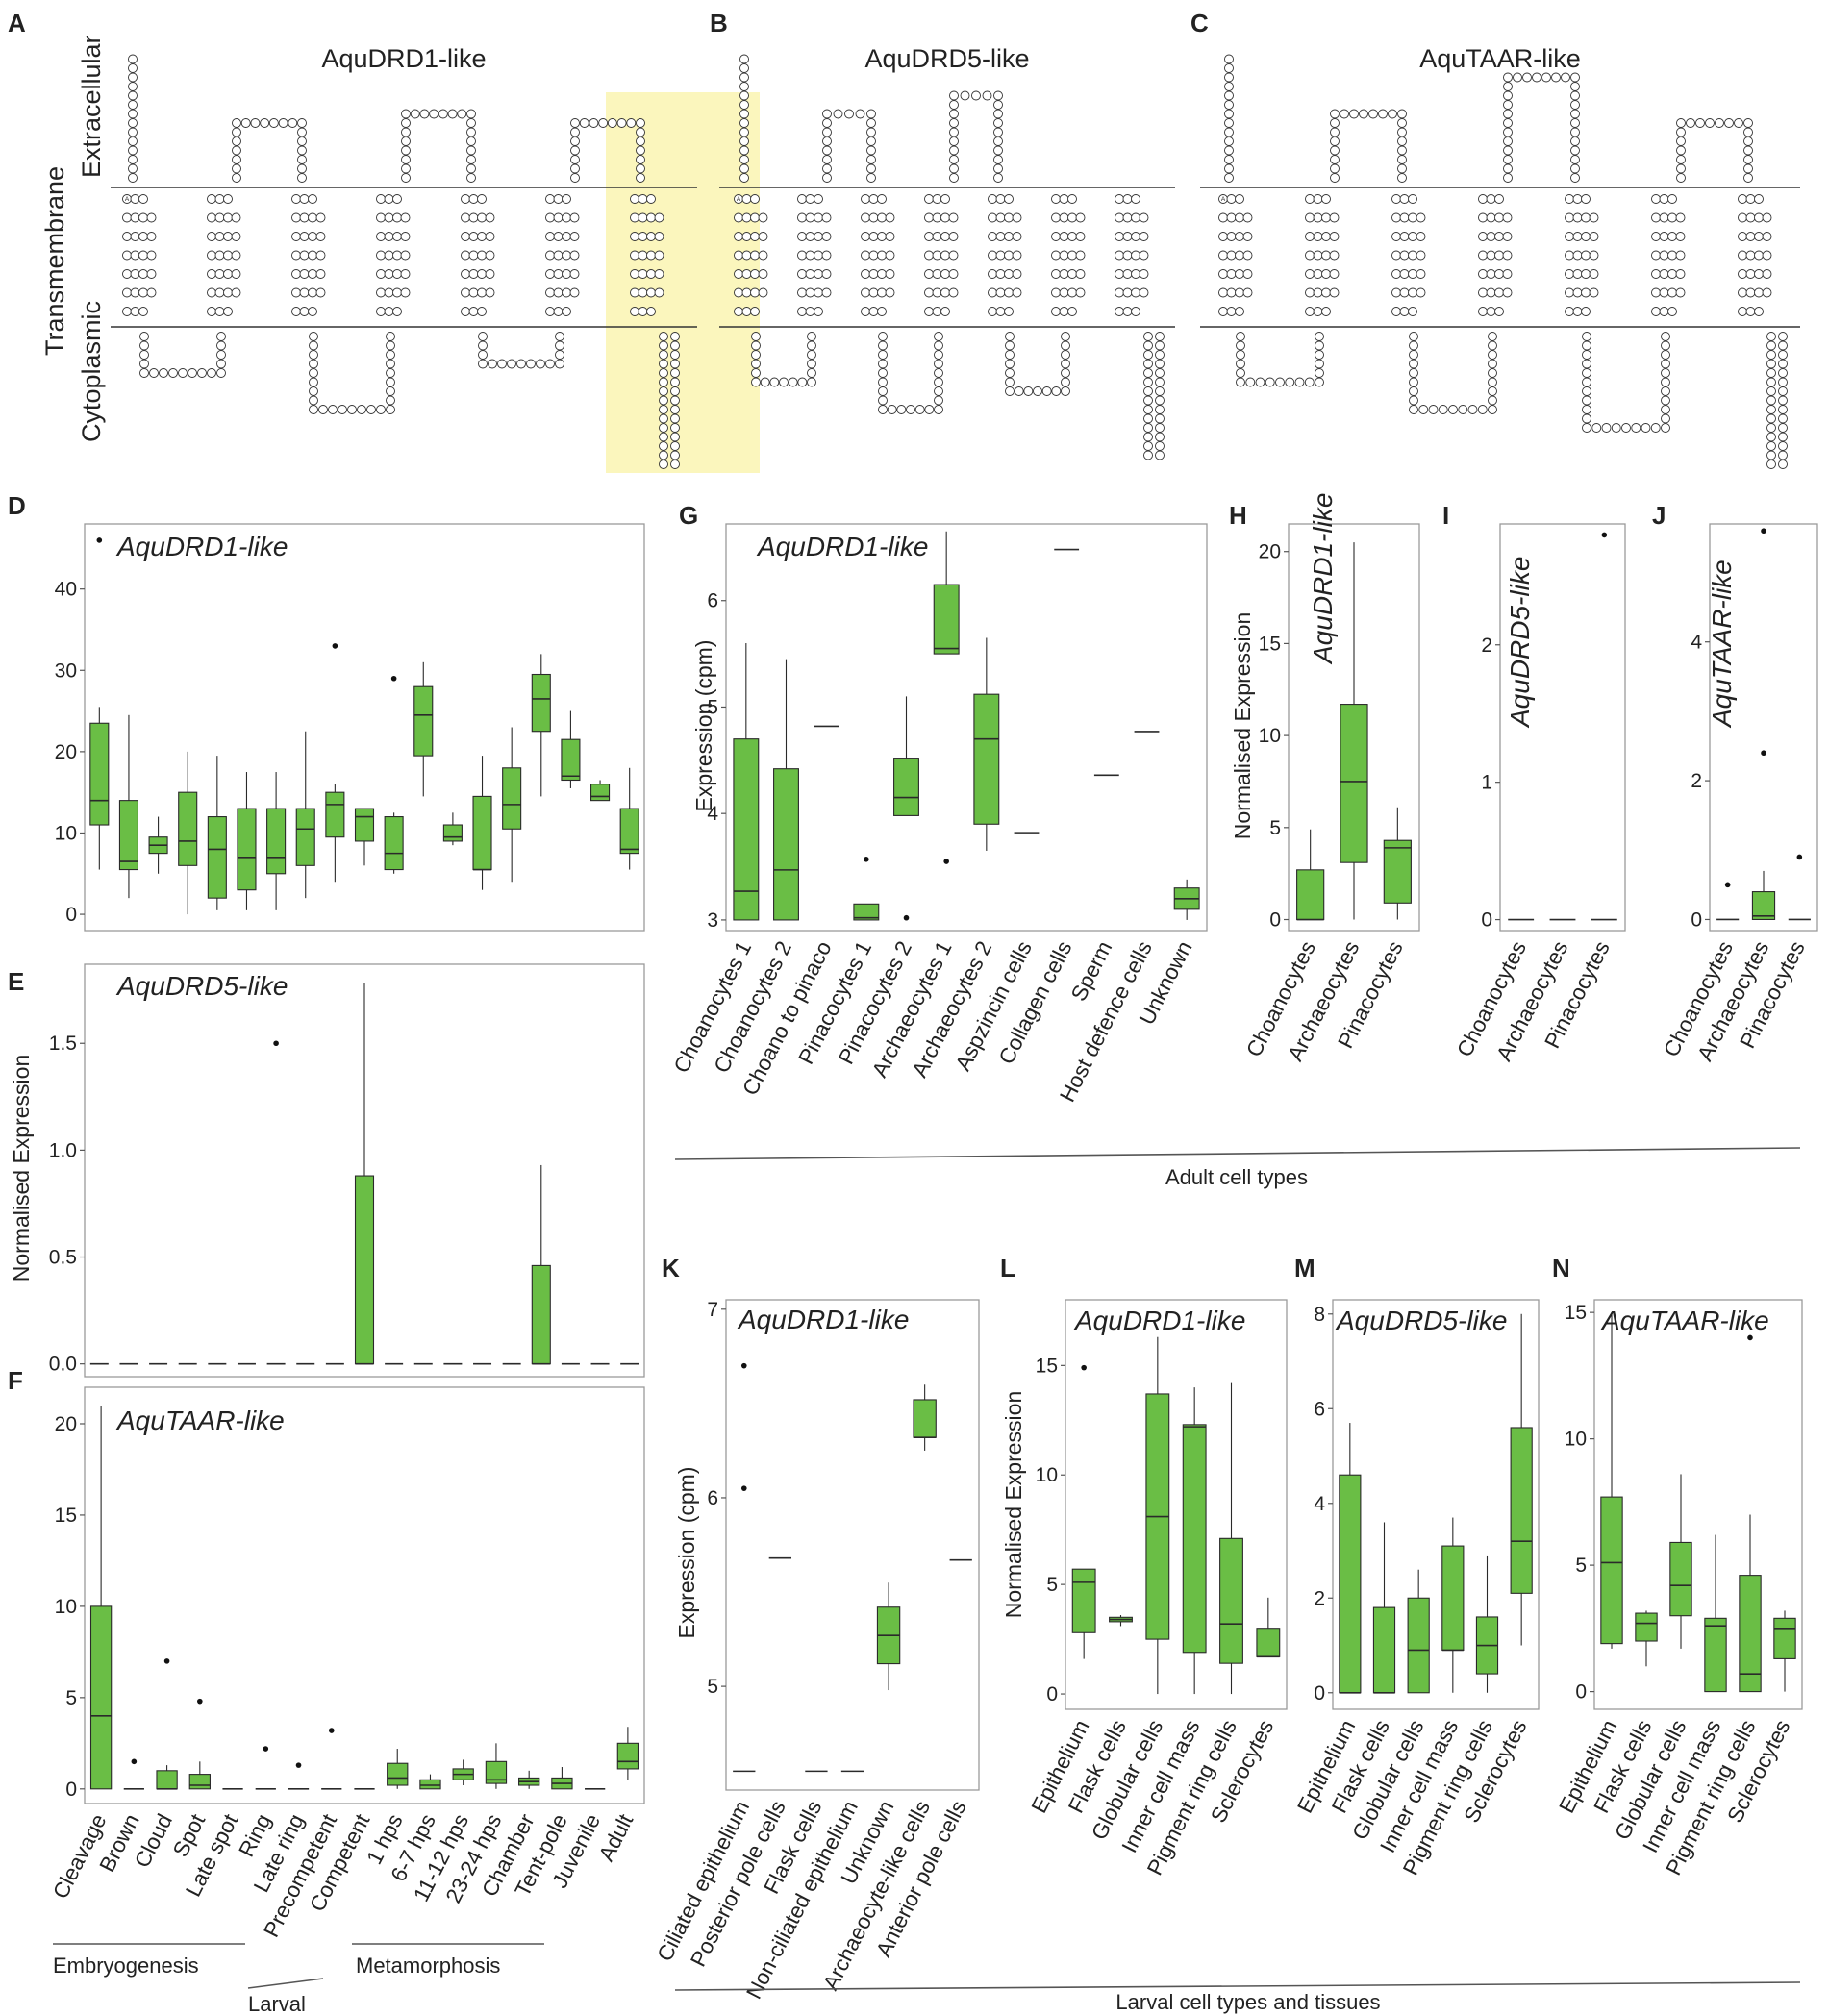 The image size is (1829, 2016). I want to click on gene-title: AquTAAR-like, so click(200, 1420).